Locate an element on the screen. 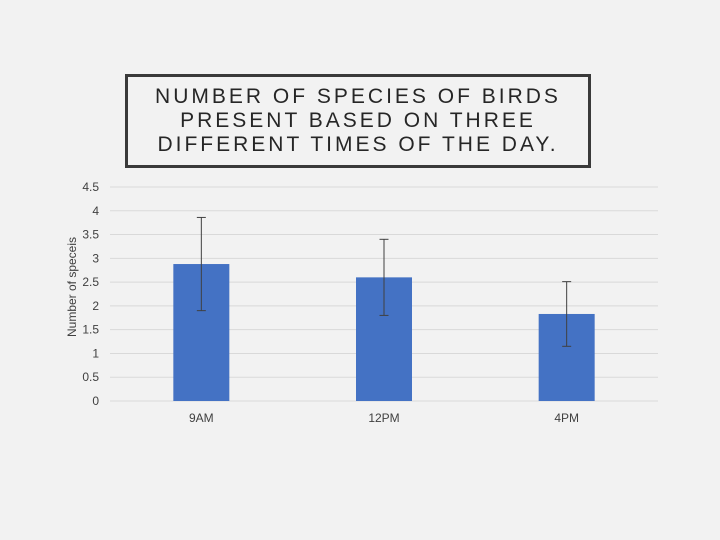 The width and height of the screenshot is (720, 540). x-axis-tick-labels: 9AM 12PM 4PM is located at coordinates (384, 418).